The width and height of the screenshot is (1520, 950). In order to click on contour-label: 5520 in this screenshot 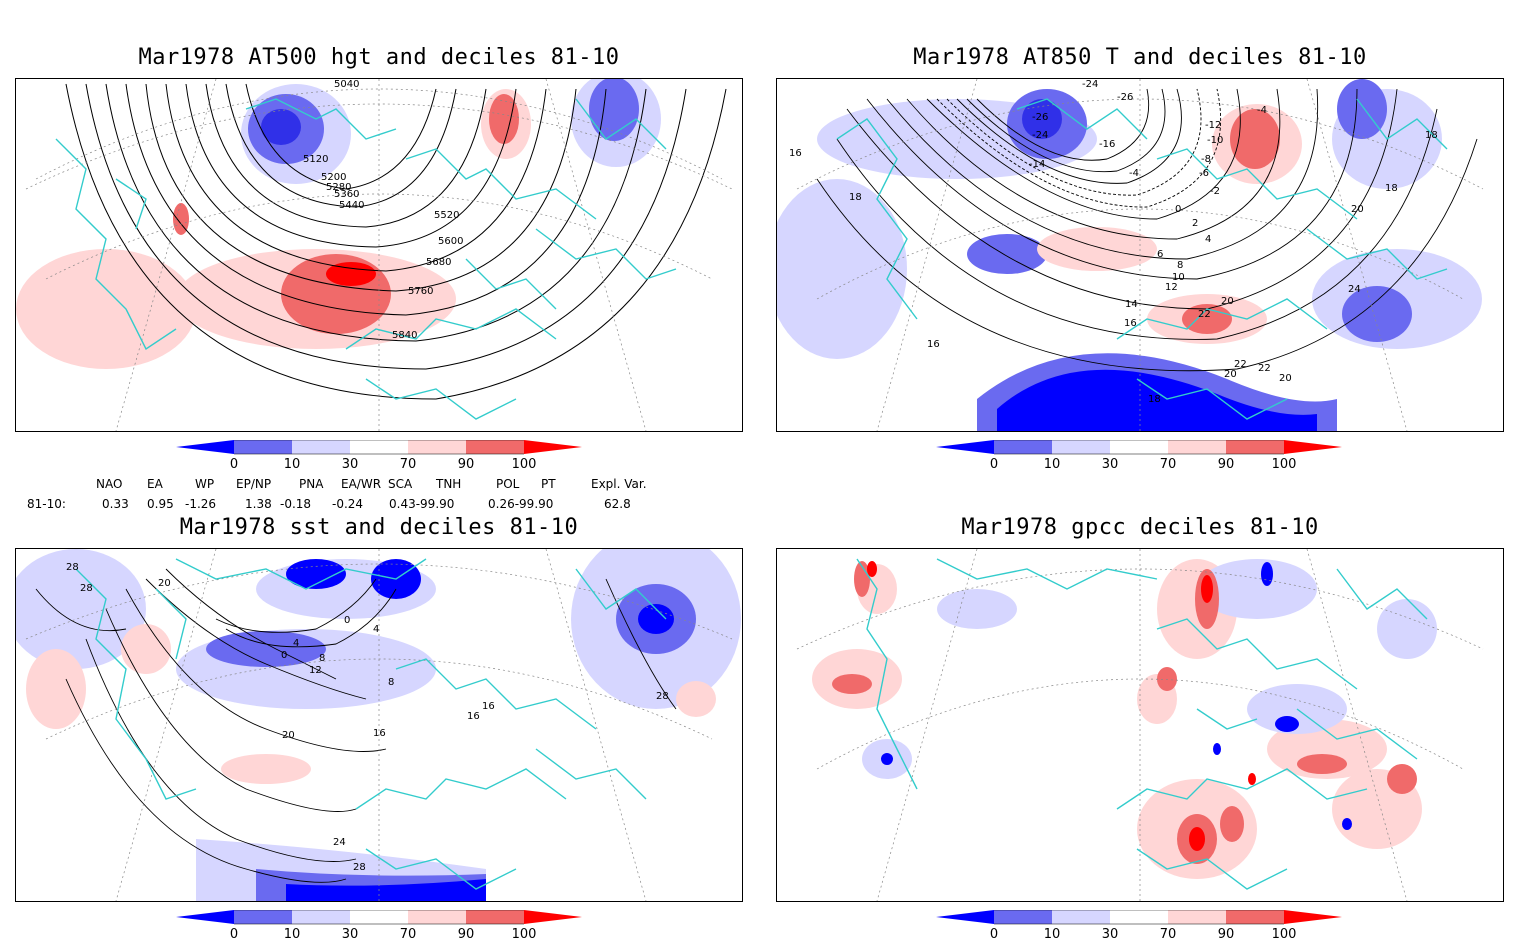, I will do `click(446, 215)`.